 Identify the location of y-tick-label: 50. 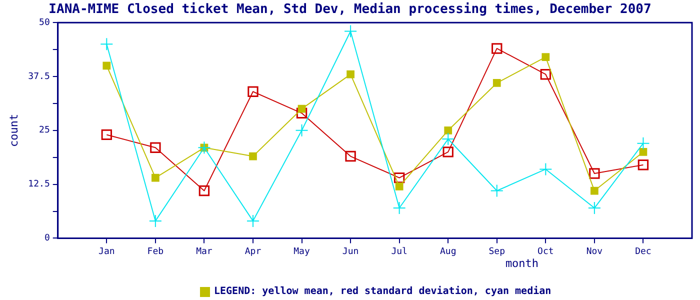
(44, 23).